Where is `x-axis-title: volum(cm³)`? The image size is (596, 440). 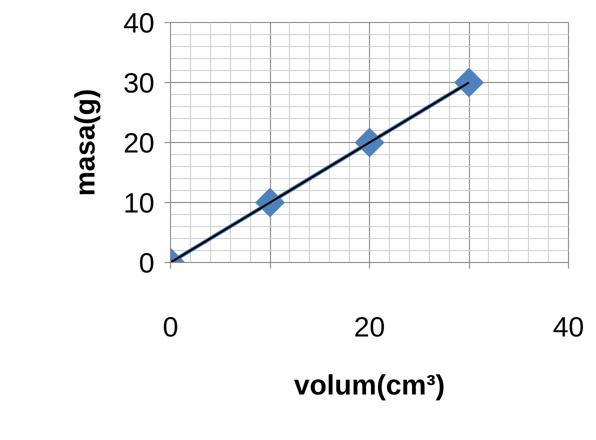 x-axis-title: volum(cm³) is located at coordinates (369, 385).